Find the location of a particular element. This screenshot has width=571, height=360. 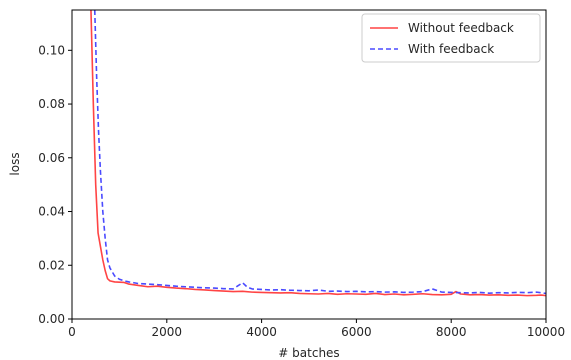

y-tick-label: 0.08 is located at coordinates (51, 104).